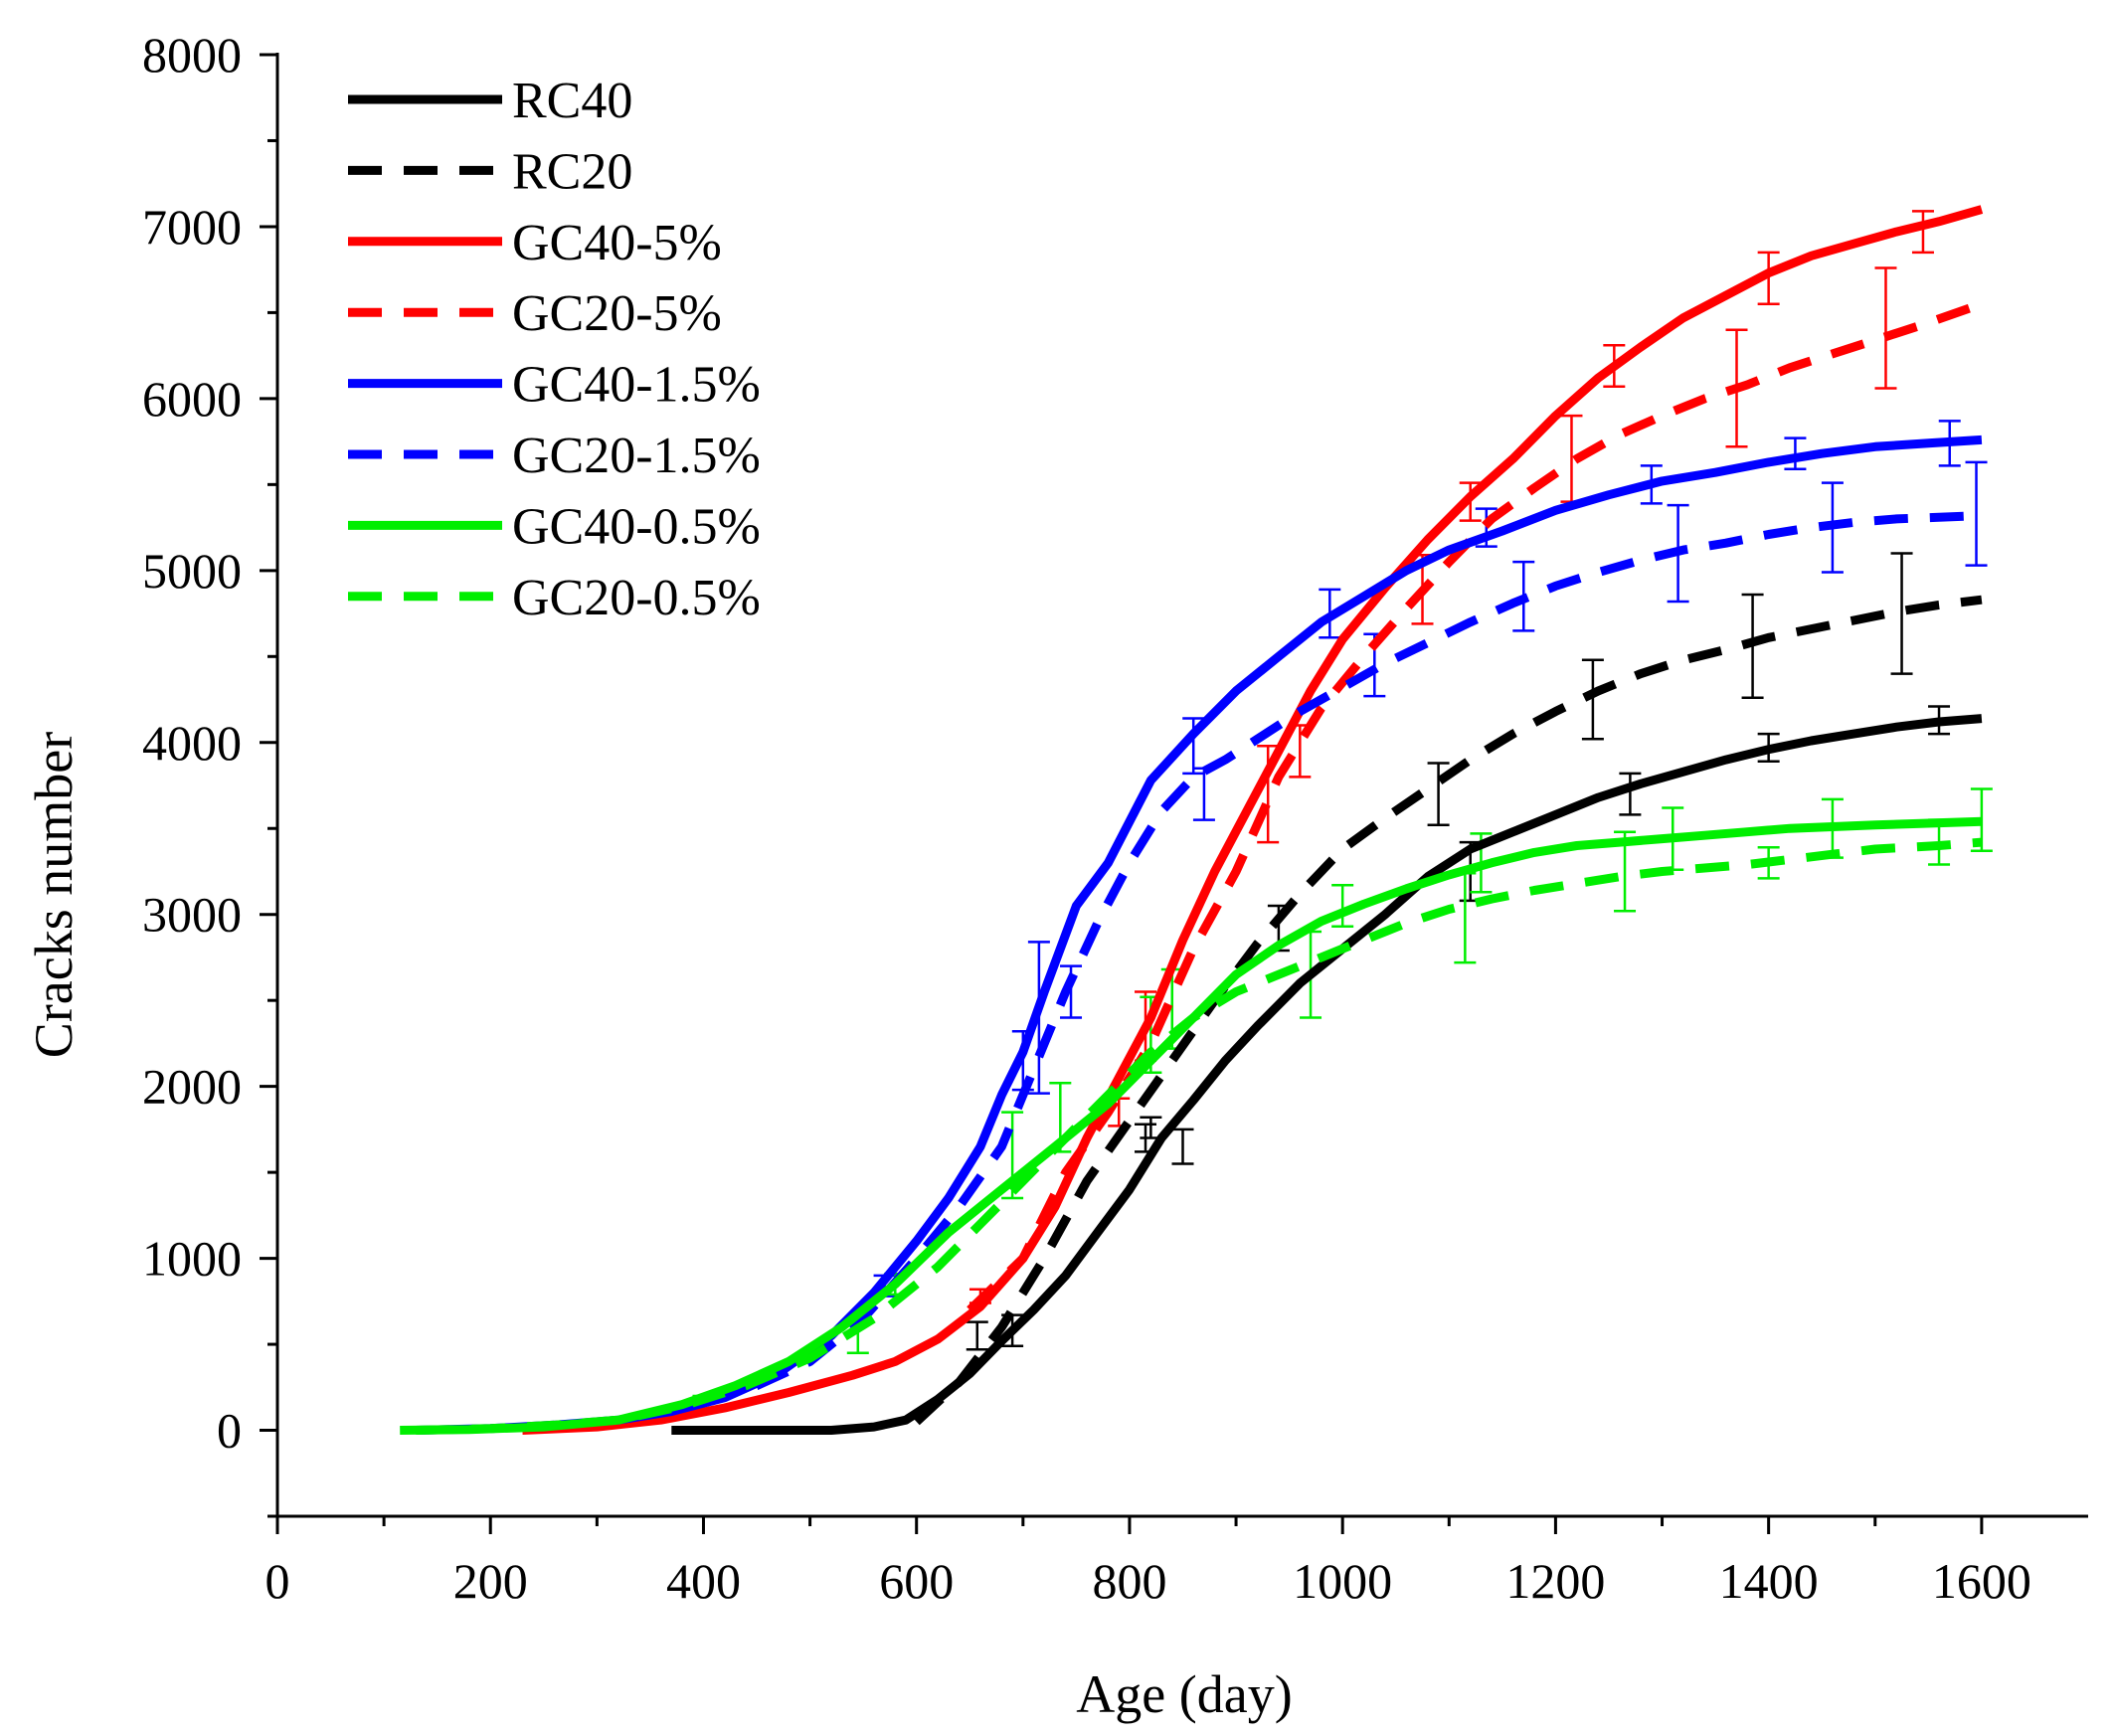  I want to click on legend-item: GC40-0.5%, so click(554, 526).